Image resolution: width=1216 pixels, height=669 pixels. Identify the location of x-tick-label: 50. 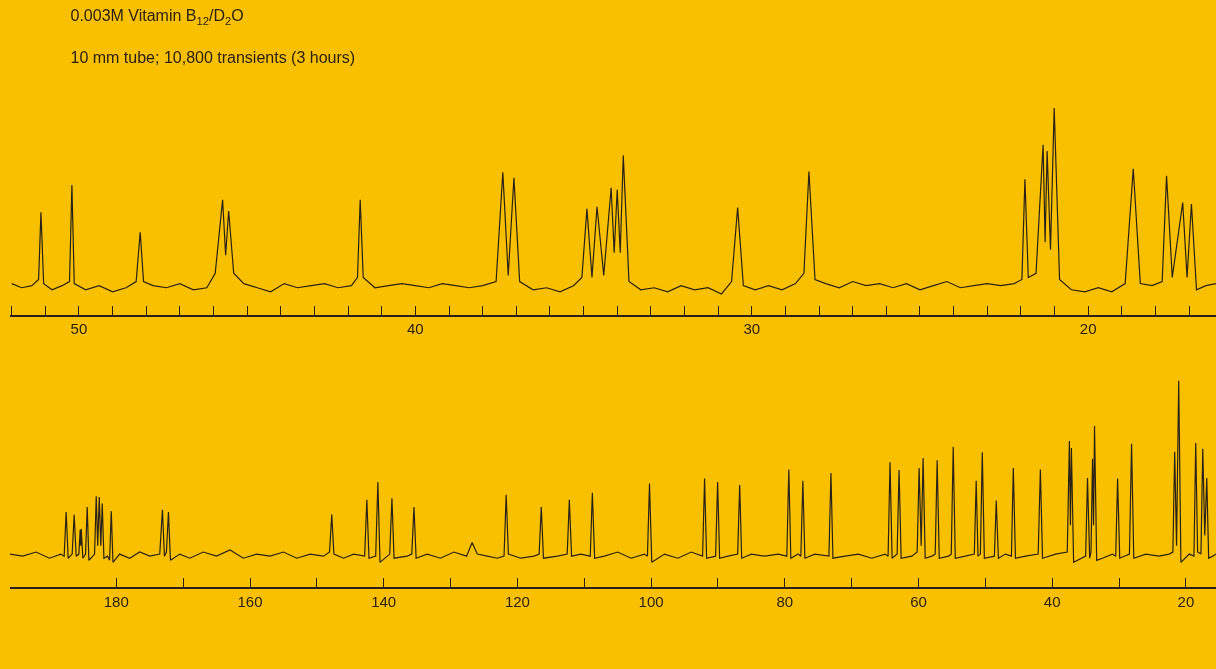
(79, 329).